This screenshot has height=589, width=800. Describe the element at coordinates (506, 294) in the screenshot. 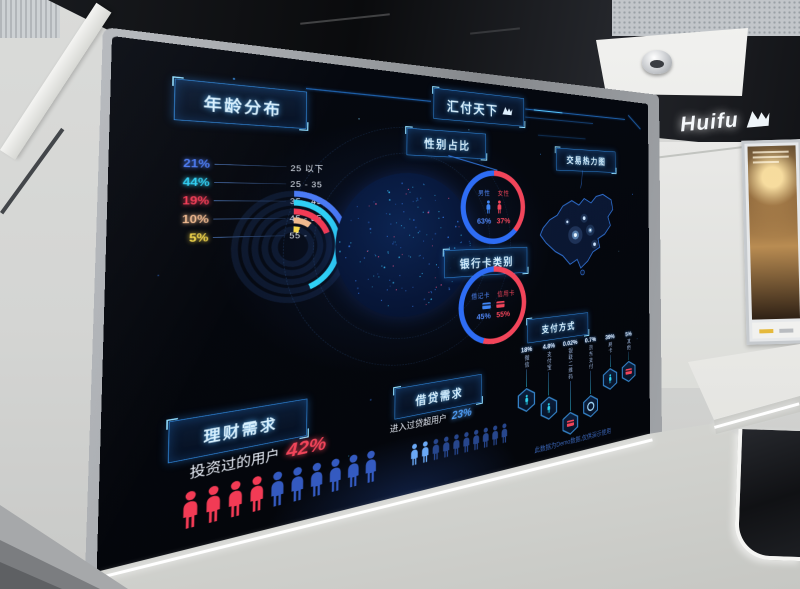

I see `credit-label: 信用卡` at that location.